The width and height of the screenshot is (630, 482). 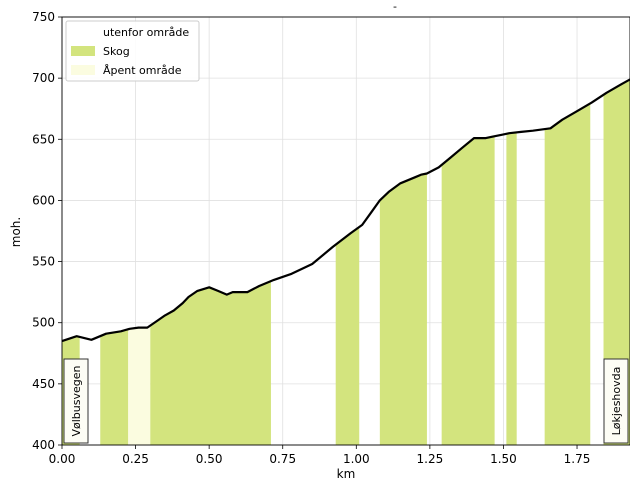 I want to click on chart-title: -, so click(x=395, y=6).